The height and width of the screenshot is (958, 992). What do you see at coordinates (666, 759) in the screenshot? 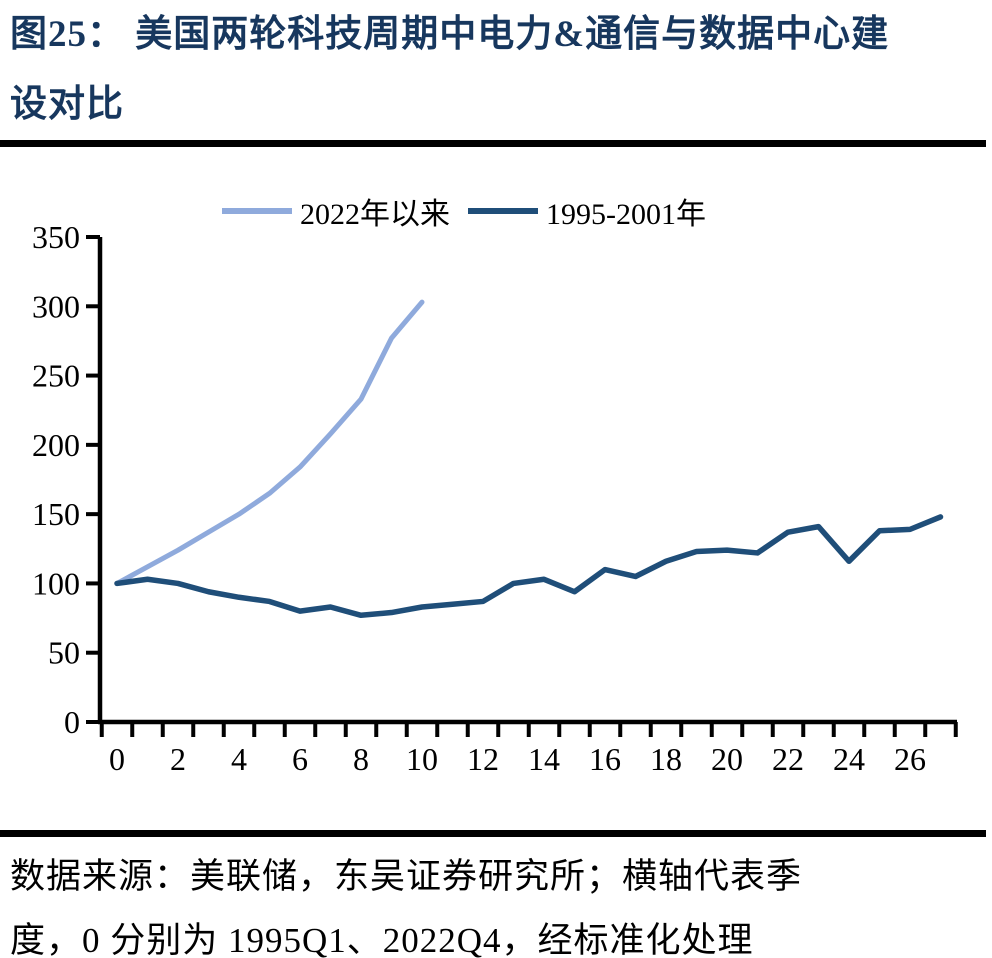
I see `x-tick-label: 18` at bounding box center [666, 759].